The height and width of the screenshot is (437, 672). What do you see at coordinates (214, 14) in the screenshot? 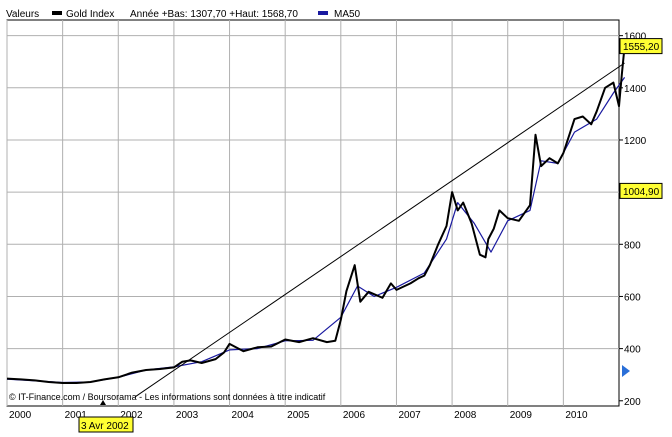
I see `legend-stats: Année +Bas: 1307,70 +Haut: 1568,70` at bounding box center [214, 14].